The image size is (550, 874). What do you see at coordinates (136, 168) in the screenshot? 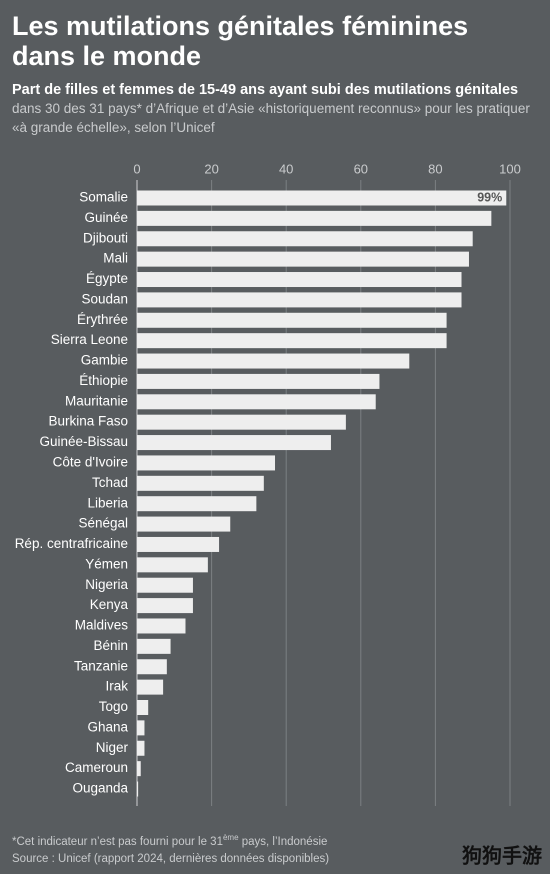
I see `x-tick-label: 0` at bounding box center [136, 168].